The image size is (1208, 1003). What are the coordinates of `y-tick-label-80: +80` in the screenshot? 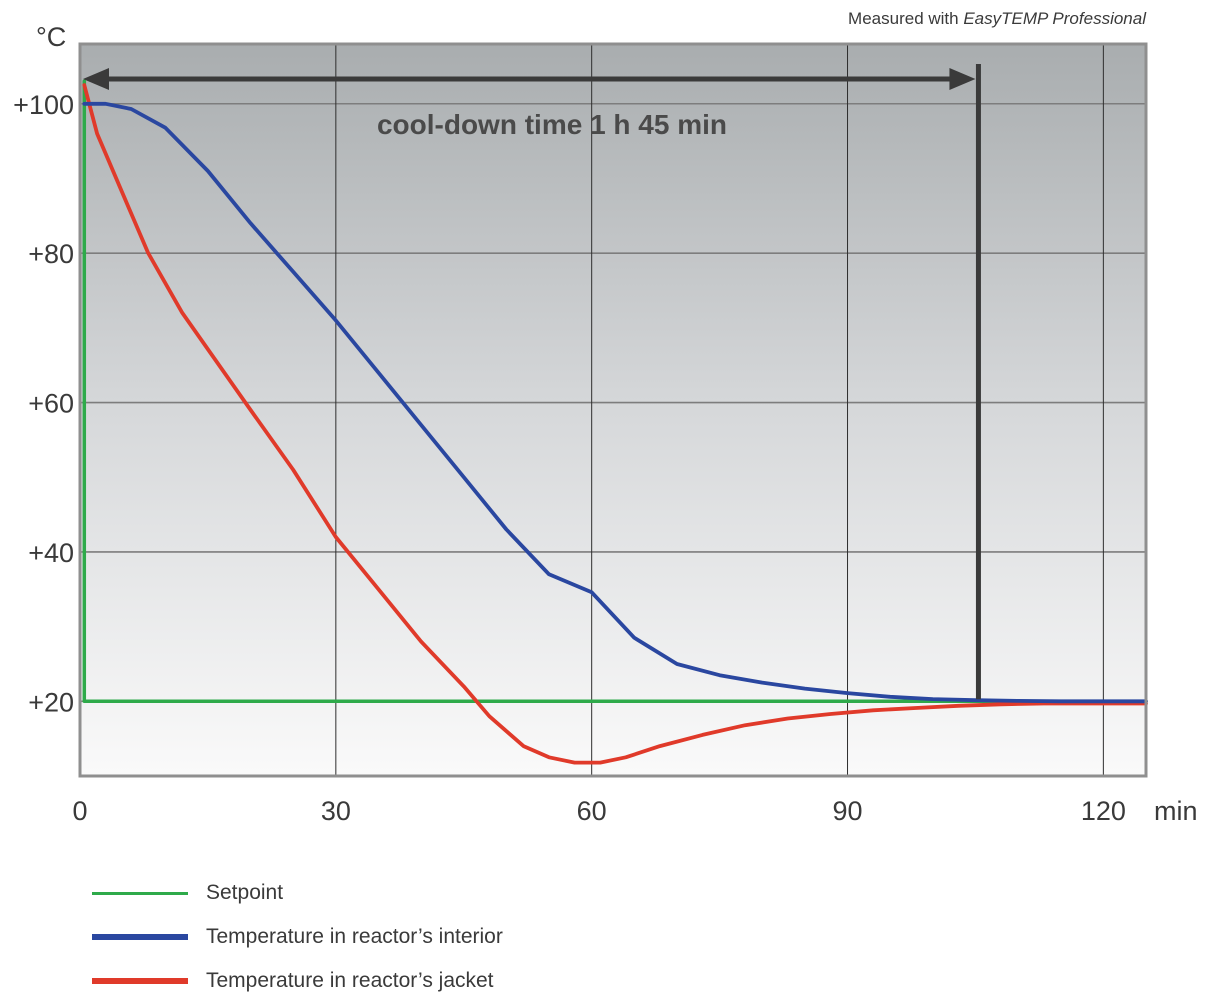 It's located at (51, 254).